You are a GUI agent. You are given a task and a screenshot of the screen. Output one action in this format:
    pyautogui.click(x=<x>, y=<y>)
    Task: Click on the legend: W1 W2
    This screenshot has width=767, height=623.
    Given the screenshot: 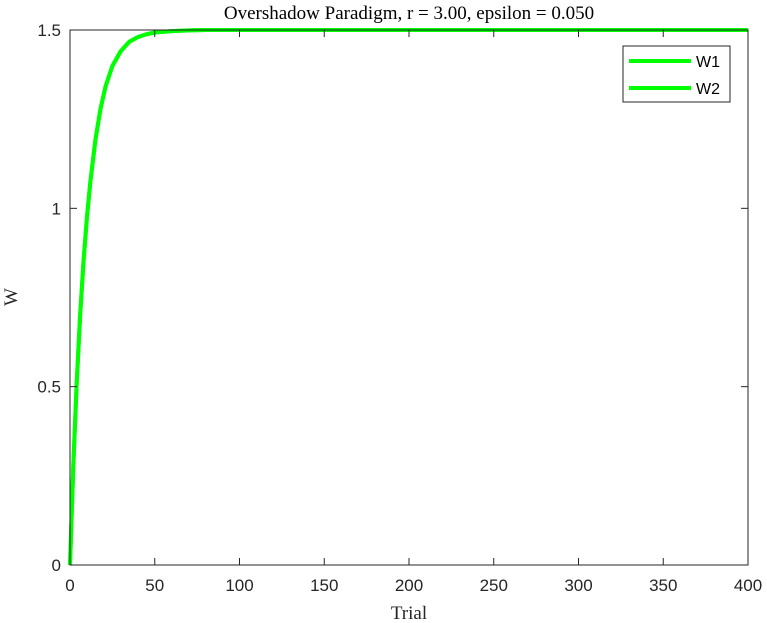 What is the action you would take?
    pyautogui.click(x=676, y=74)
    